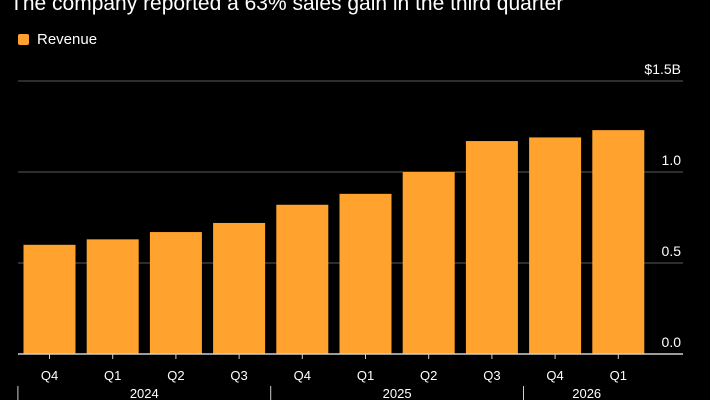 The image size is (710, 400). What do you see at coordinates (672, 342) in the screenshot?
I see `y-tick-label-0: 0.0` at bounding box center [672, 342].